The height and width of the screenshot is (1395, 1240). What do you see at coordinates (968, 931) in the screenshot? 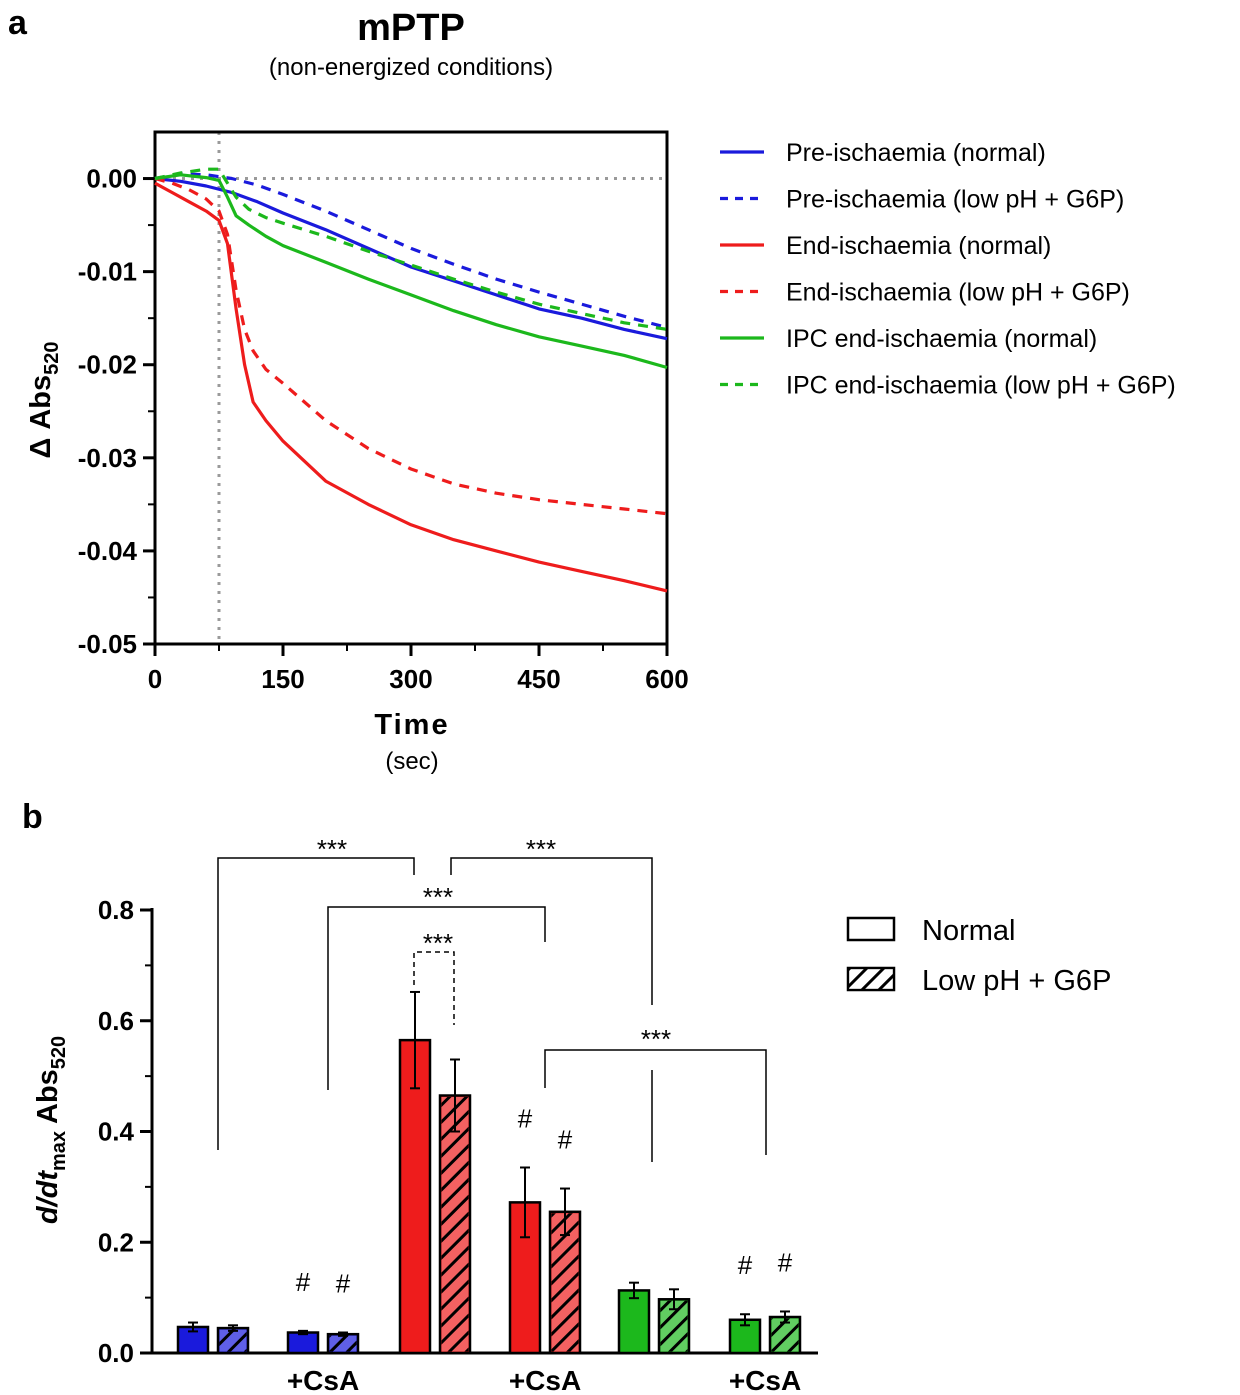
I see `legend-label-b-1: Normal` at bounding box center [968, 931].